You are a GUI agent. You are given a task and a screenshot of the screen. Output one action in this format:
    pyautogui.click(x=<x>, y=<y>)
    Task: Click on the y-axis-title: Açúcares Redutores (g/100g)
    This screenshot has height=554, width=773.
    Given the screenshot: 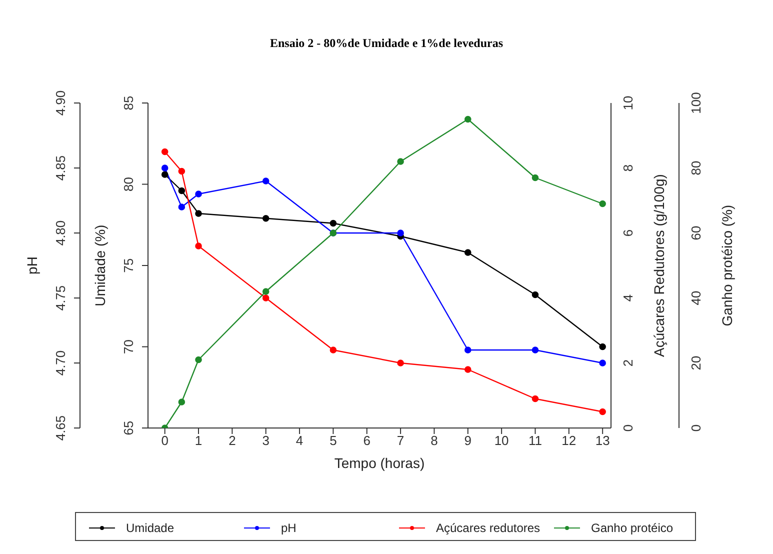 What is the action you would take?
    pyautogui.click(x=658, y=265)
    